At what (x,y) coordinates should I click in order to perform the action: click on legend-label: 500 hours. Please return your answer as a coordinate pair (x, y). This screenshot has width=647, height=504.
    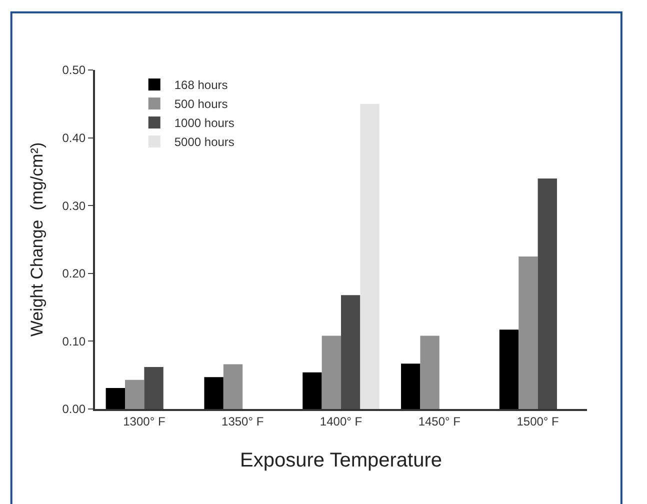
    Looking at the image, I should click on (201, 104).